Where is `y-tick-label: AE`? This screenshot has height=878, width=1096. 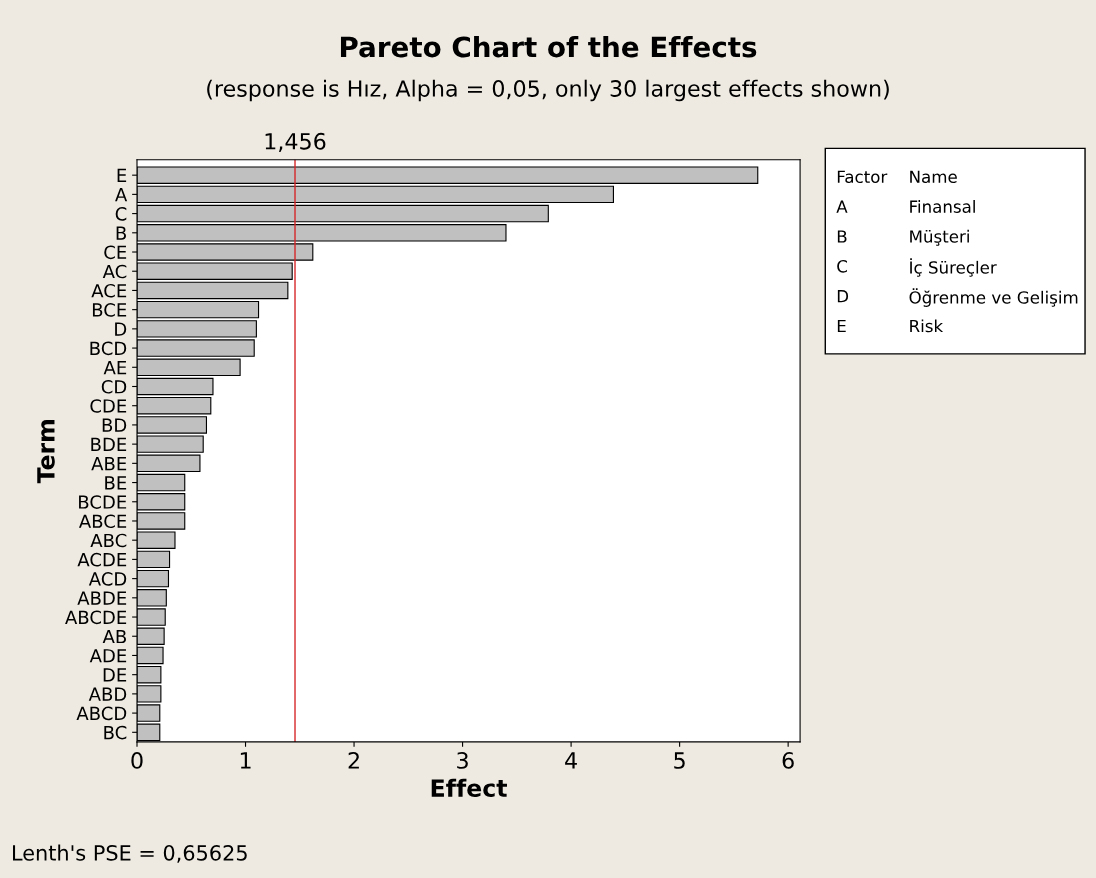 y-tick-label: AE is located at coordinates (115, 367).